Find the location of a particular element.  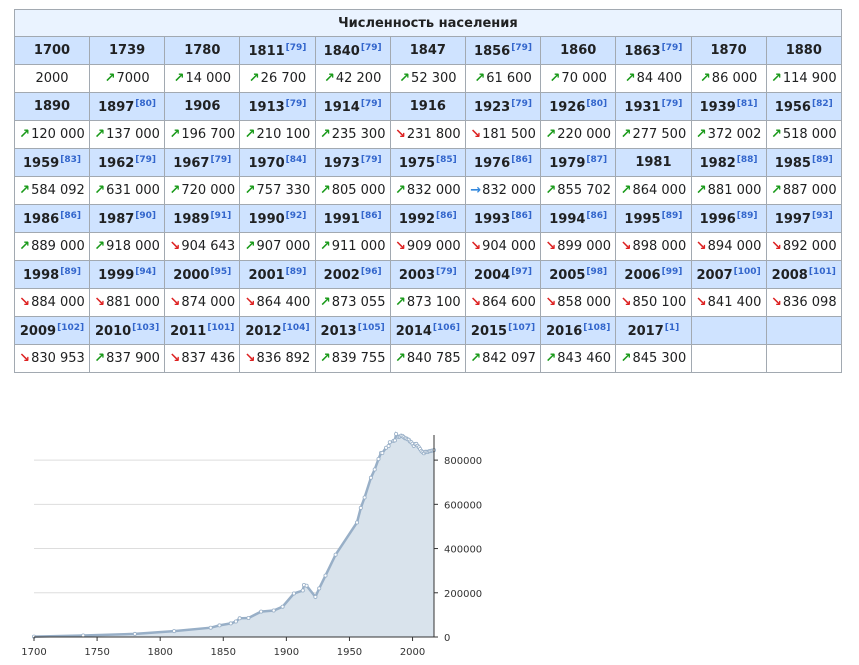

reference-link: [95] is located at coordinates (221, 271).